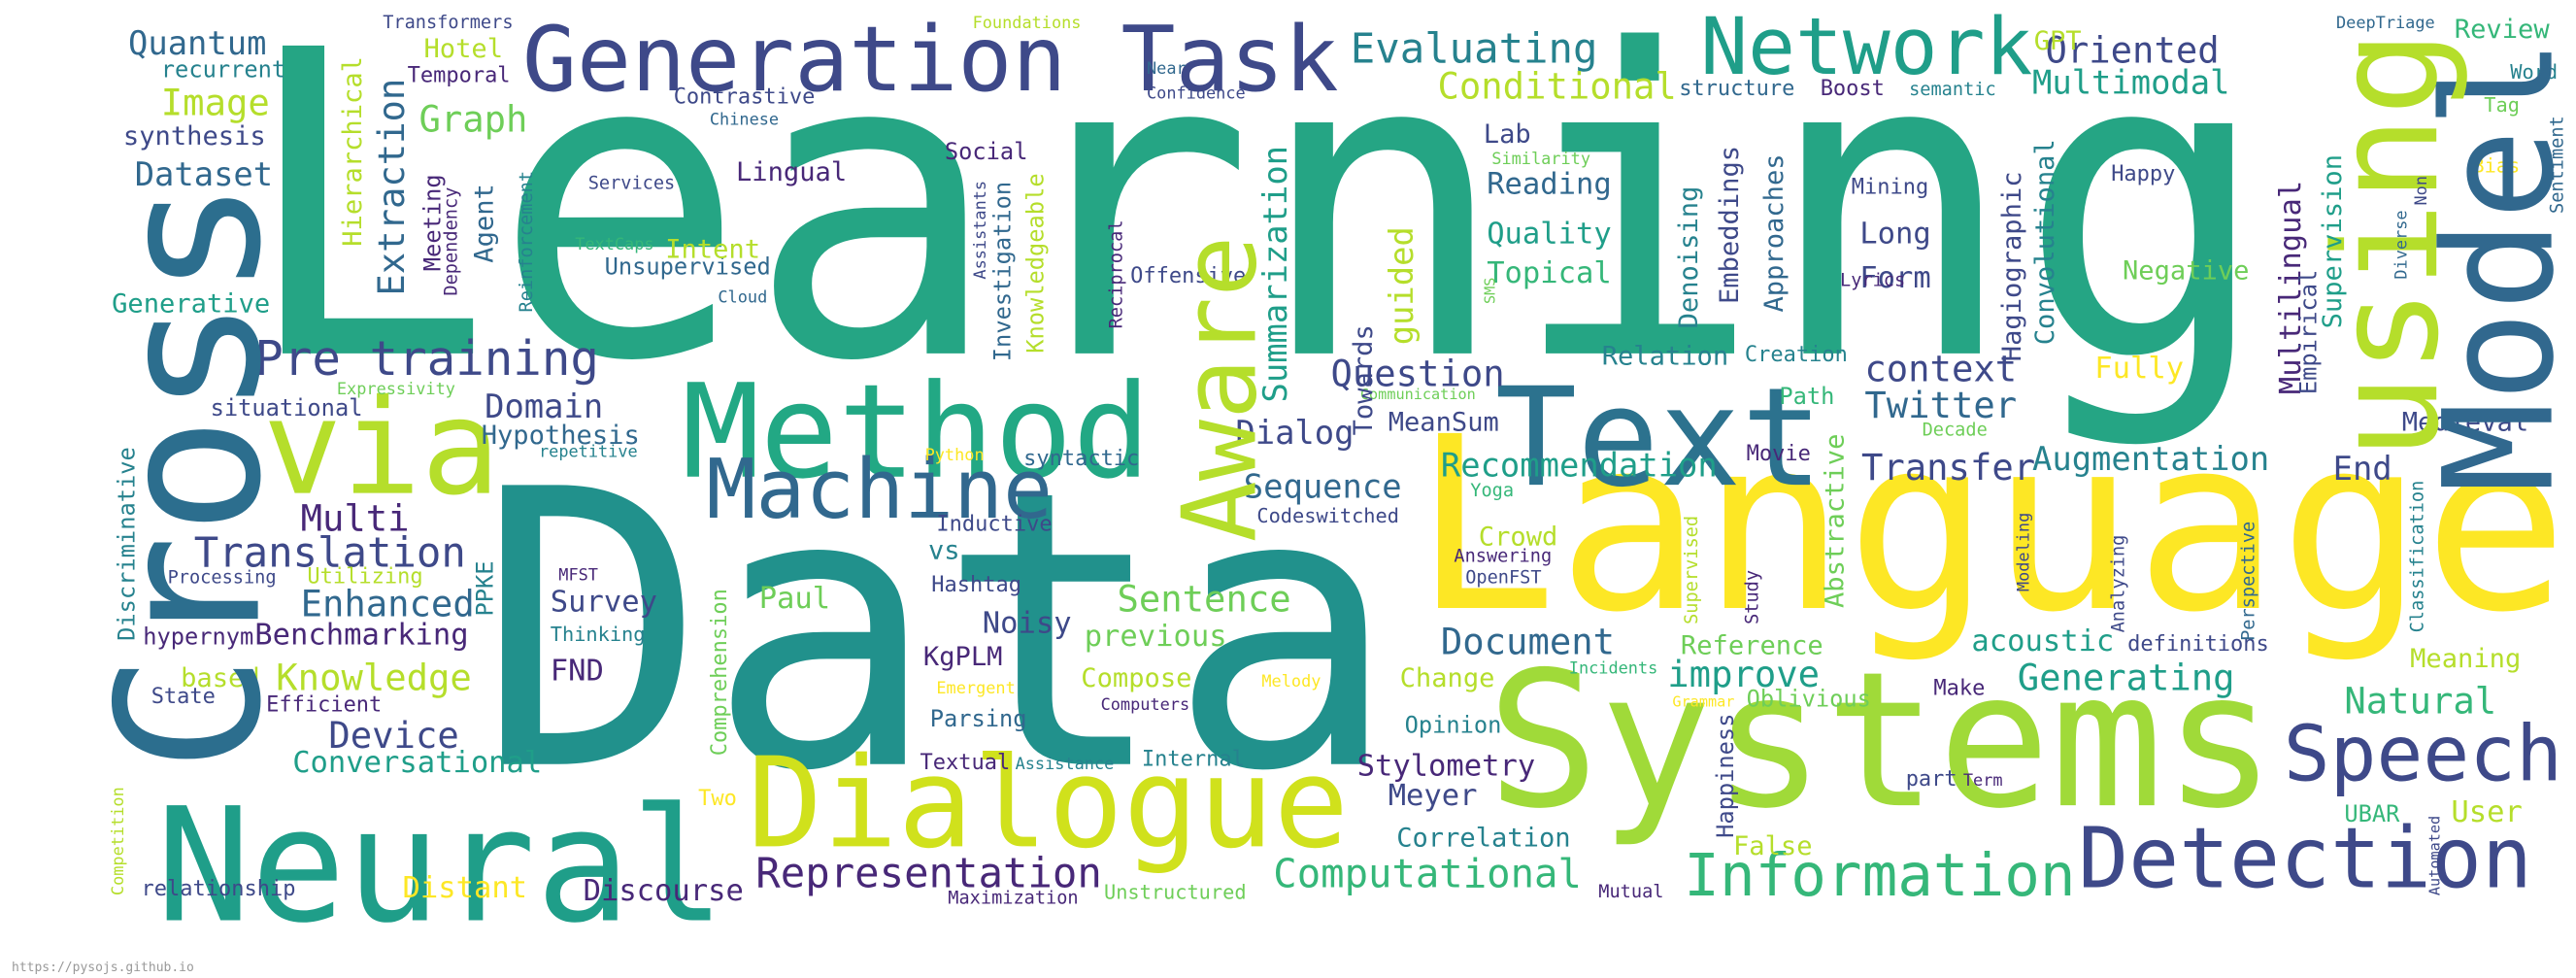 This screenshot has width=2576, height=978. What do you see at coordinates (2534, 72) in the screenshot?
I see `word: Word` at bounding box center [2534, 72].